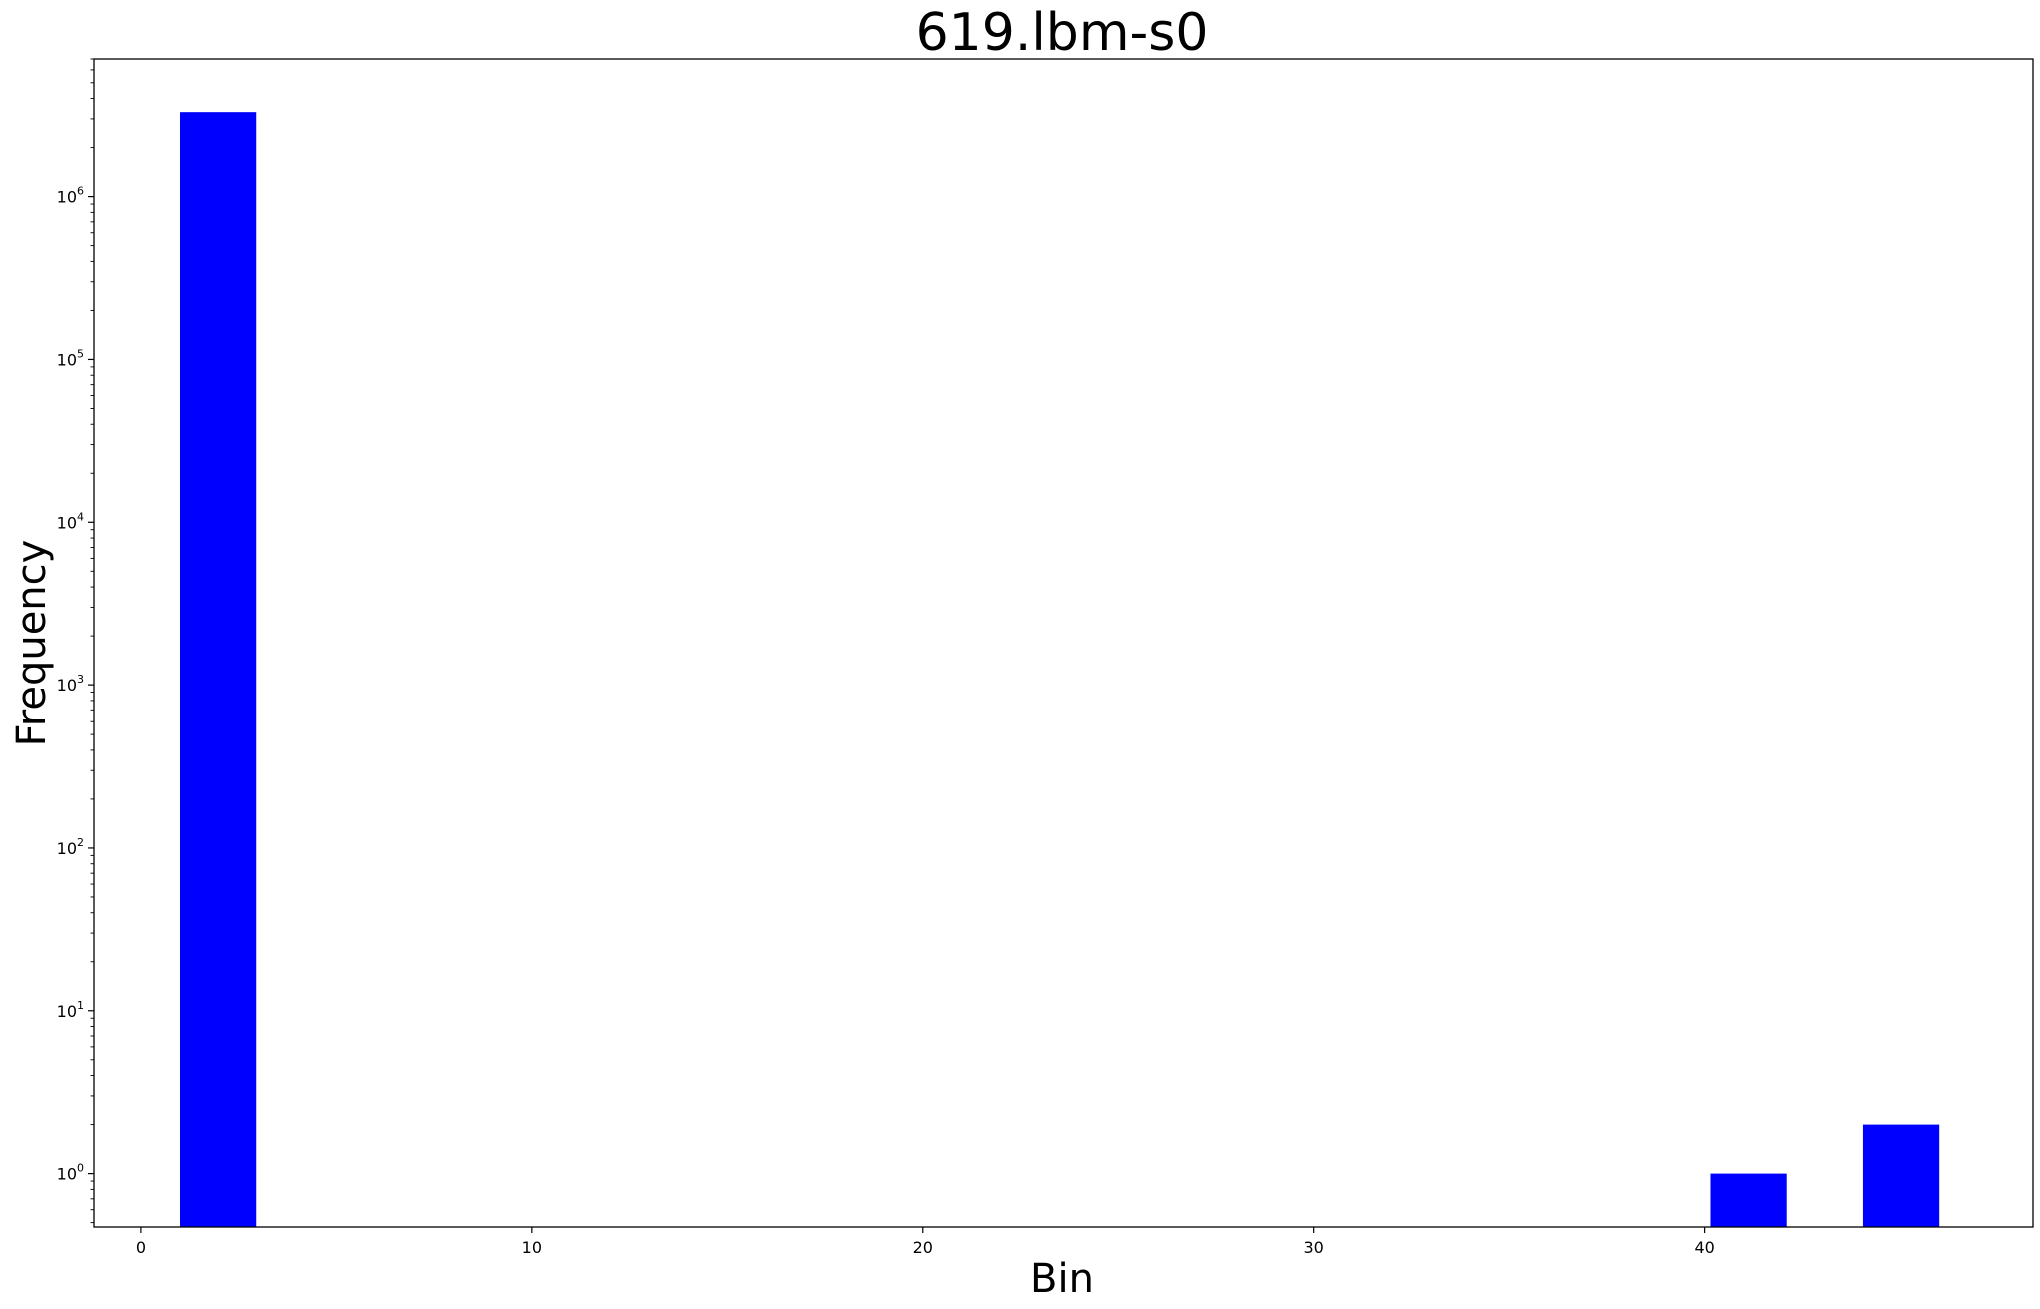  Describe the element at coordinates (70, 358) in the screenshot. I see `y-tick-label: 10⁵` at that location.